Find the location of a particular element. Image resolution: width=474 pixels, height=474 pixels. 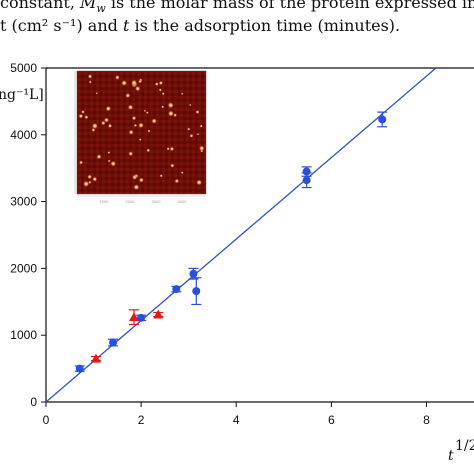

y-tick-label: 2000 is located at coordinates (23, 268).